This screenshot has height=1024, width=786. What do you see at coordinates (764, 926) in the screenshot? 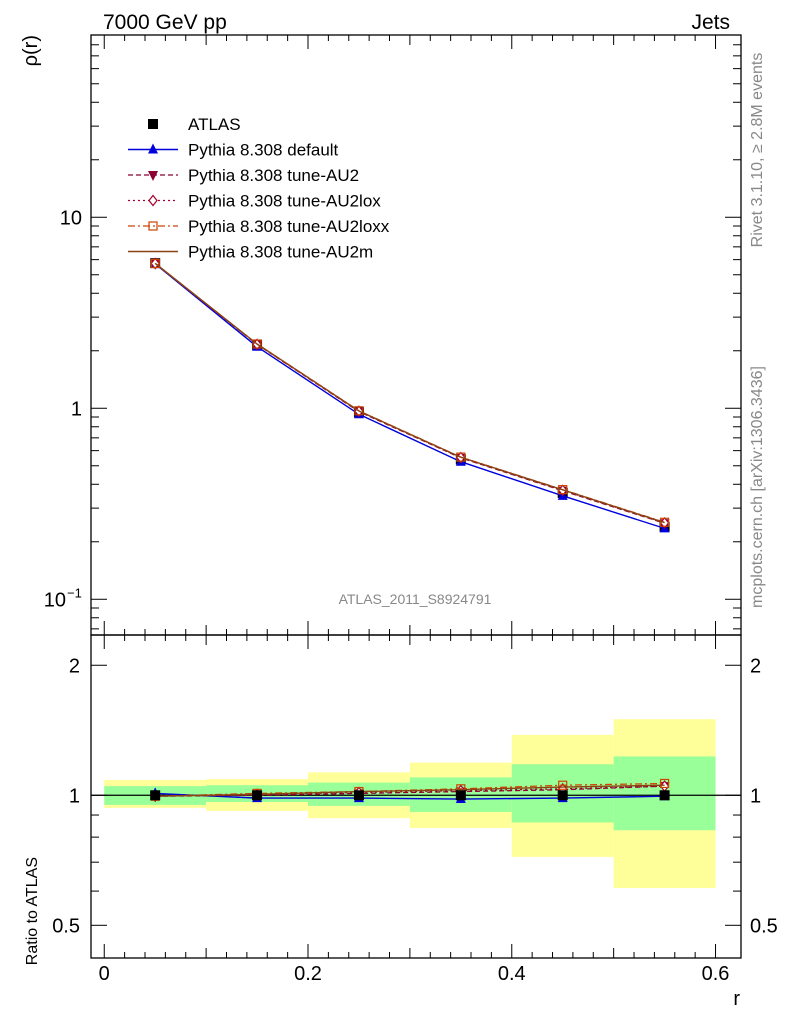
I see `ratio-y-tick-label-right: 0.5` at bounding box center [764, 926].